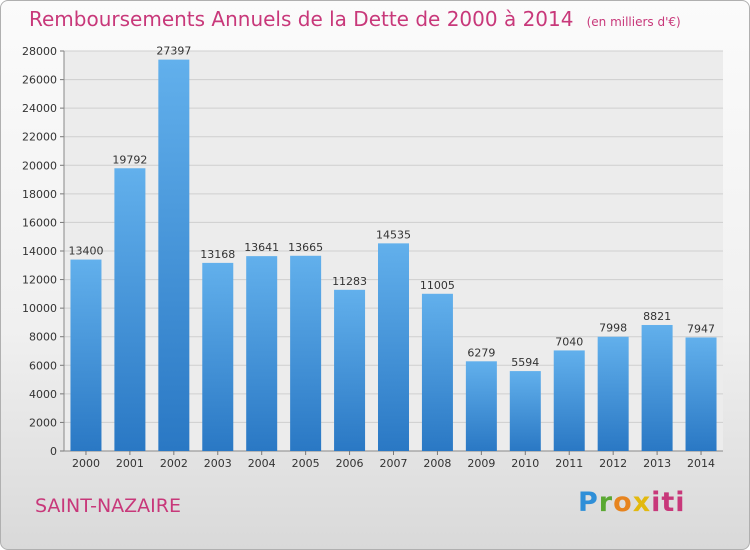 The width and height of the screenshot is (750, 550). What do you see at coordinates (39, 251) in the screenshot?
I see `y-tick-label: 14000` at bounding box center [39, 251].